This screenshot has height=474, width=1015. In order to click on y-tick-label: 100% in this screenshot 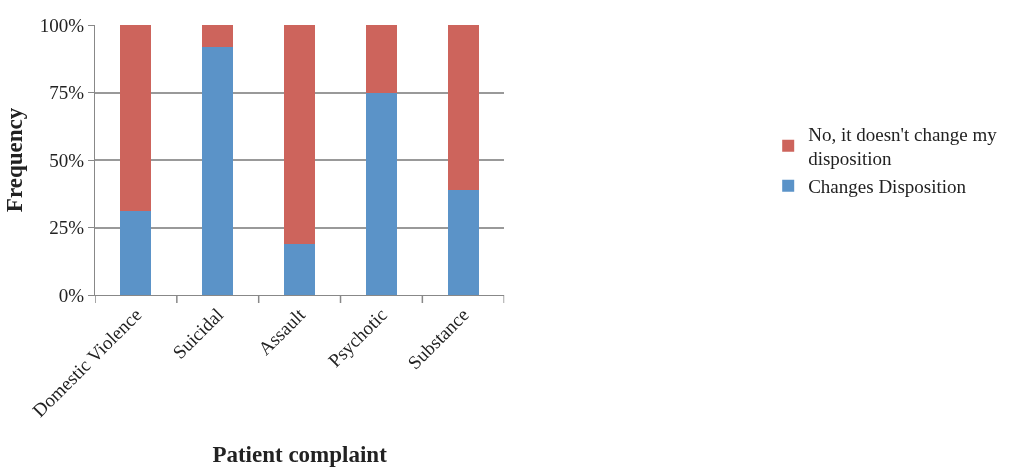, I will do `click(62, 25)`.